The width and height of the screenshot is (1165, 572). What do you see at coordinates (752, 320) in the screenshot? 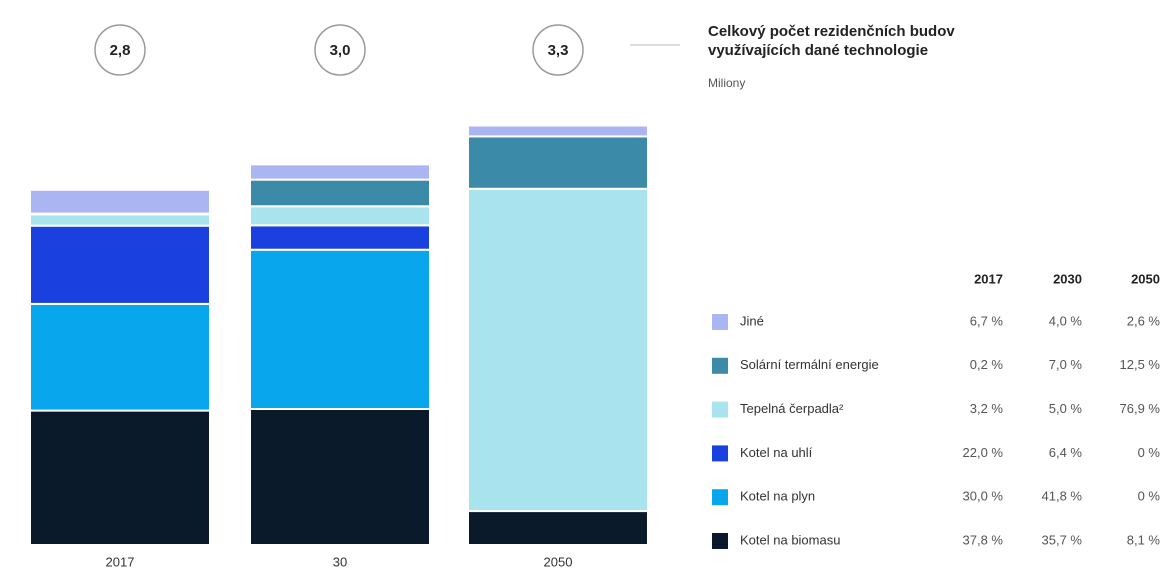
I see `legend-label: Jiné` at bounding box center [752, 320].